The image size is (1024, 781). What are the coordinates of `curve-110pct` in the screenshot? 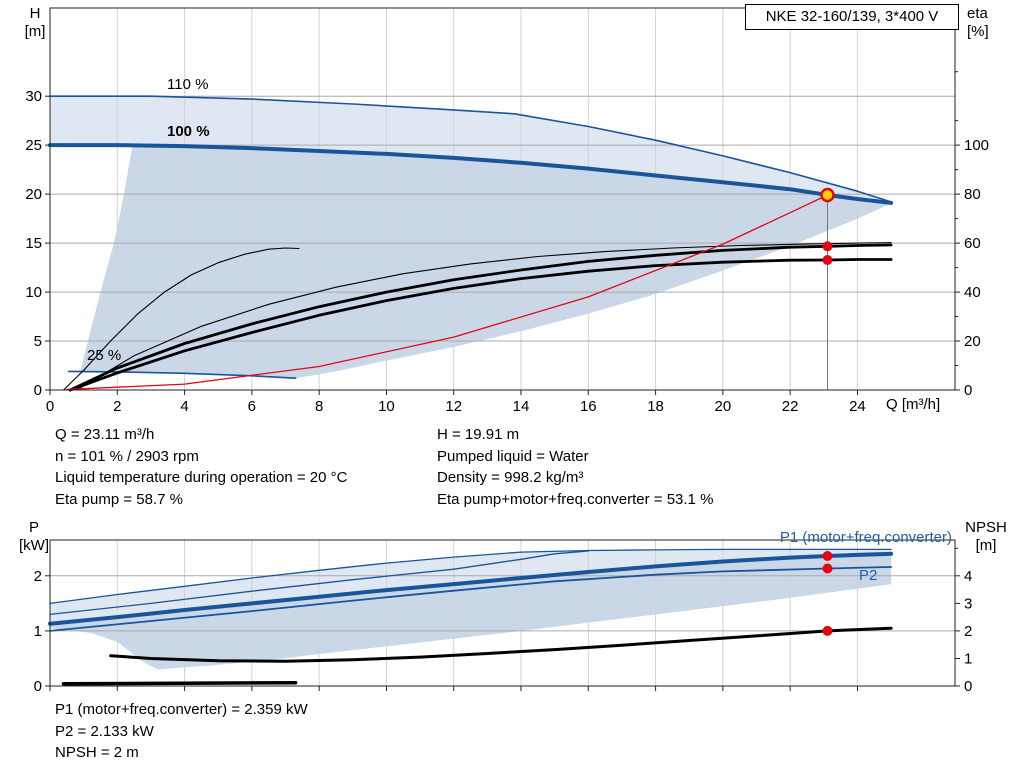 It's located at (470, 149).